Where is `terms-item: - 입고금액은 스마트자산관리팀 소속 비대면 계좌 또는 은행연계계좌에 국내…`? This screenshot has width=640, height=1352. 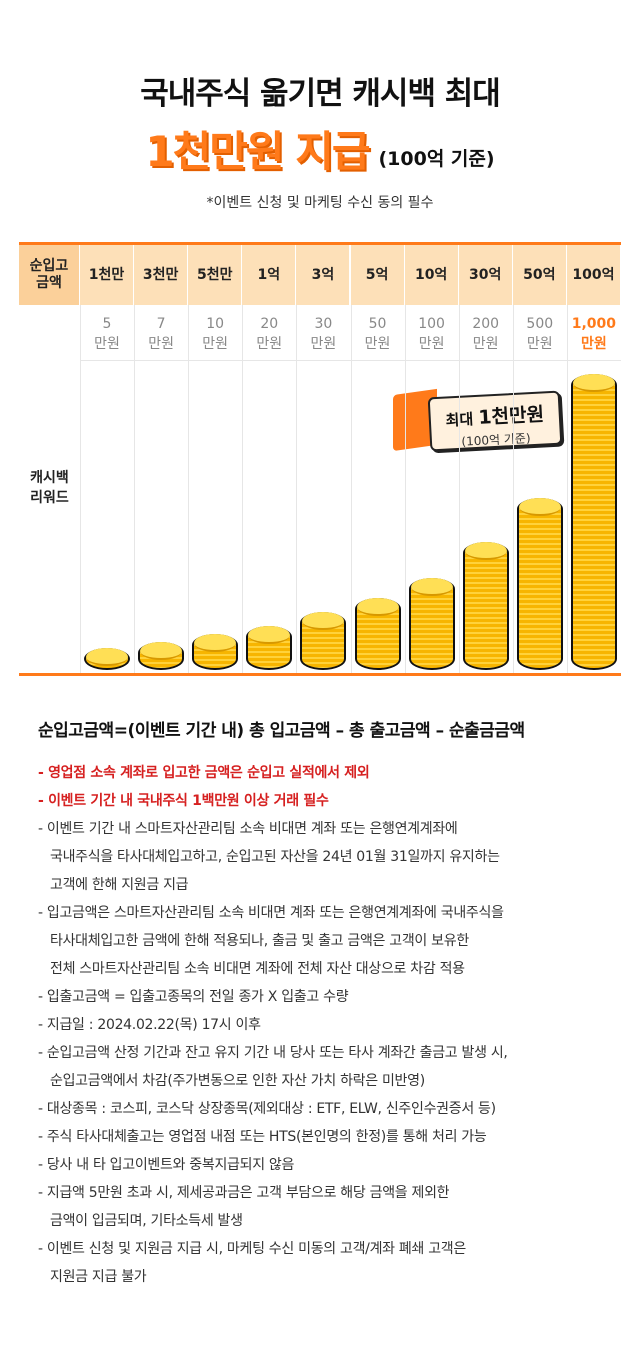 terms-item: - 입고금액은 스마트자산관리팀 소속 비대면 계좌 또는 은행연계계좌에 국내… is located at coordinates (328, 941).